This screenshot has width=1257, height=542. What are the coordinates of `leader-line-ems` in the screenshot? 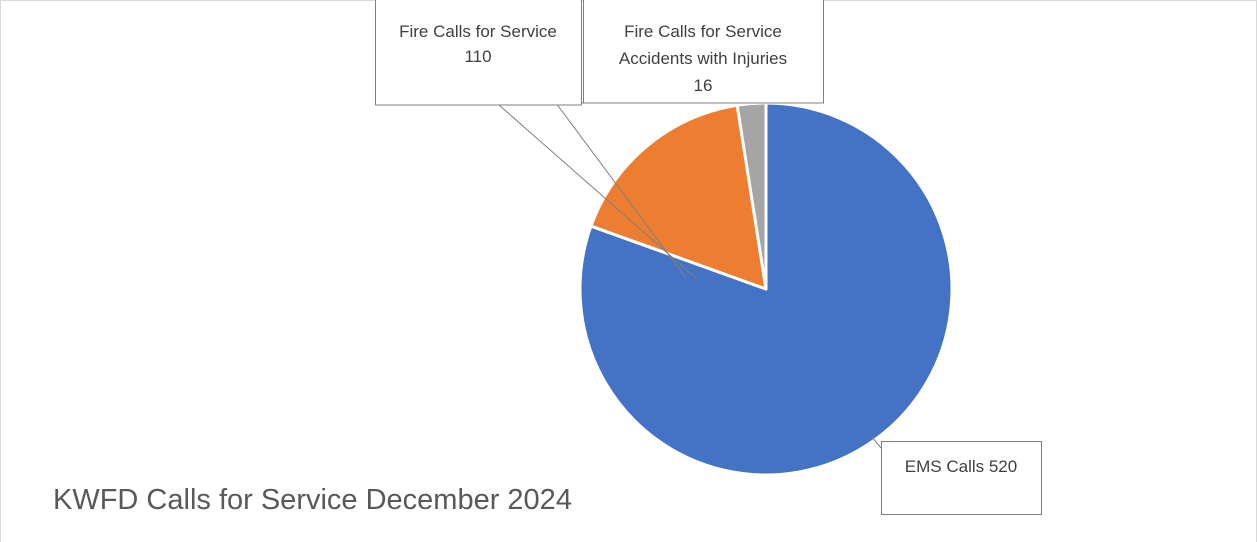 It's located at (876, 442).